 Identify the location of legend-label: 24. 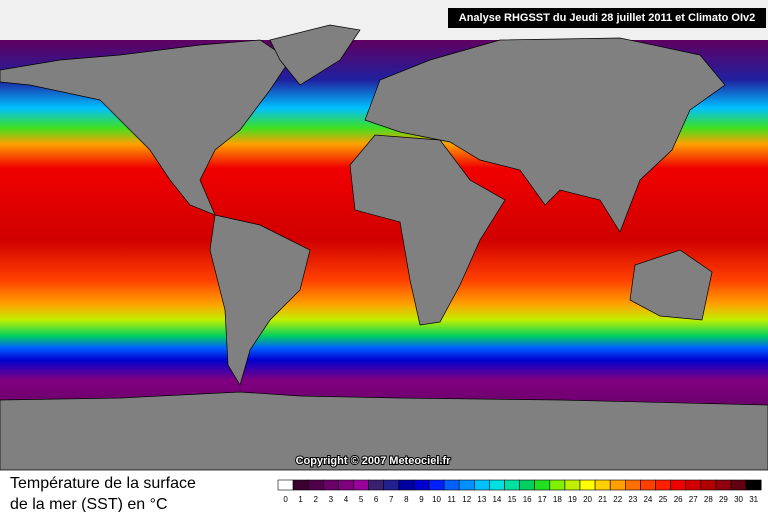
(647, 499).